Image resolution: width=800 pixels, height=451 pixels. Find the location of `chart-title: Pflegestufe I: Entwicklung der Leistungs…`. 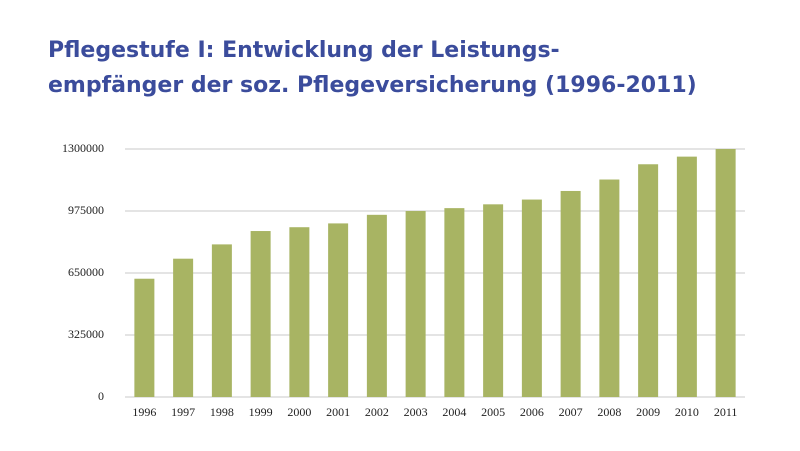

chart-title: Pflegestufe I: Entwicklung der Leistungs… is located at coordinates (304, 50).